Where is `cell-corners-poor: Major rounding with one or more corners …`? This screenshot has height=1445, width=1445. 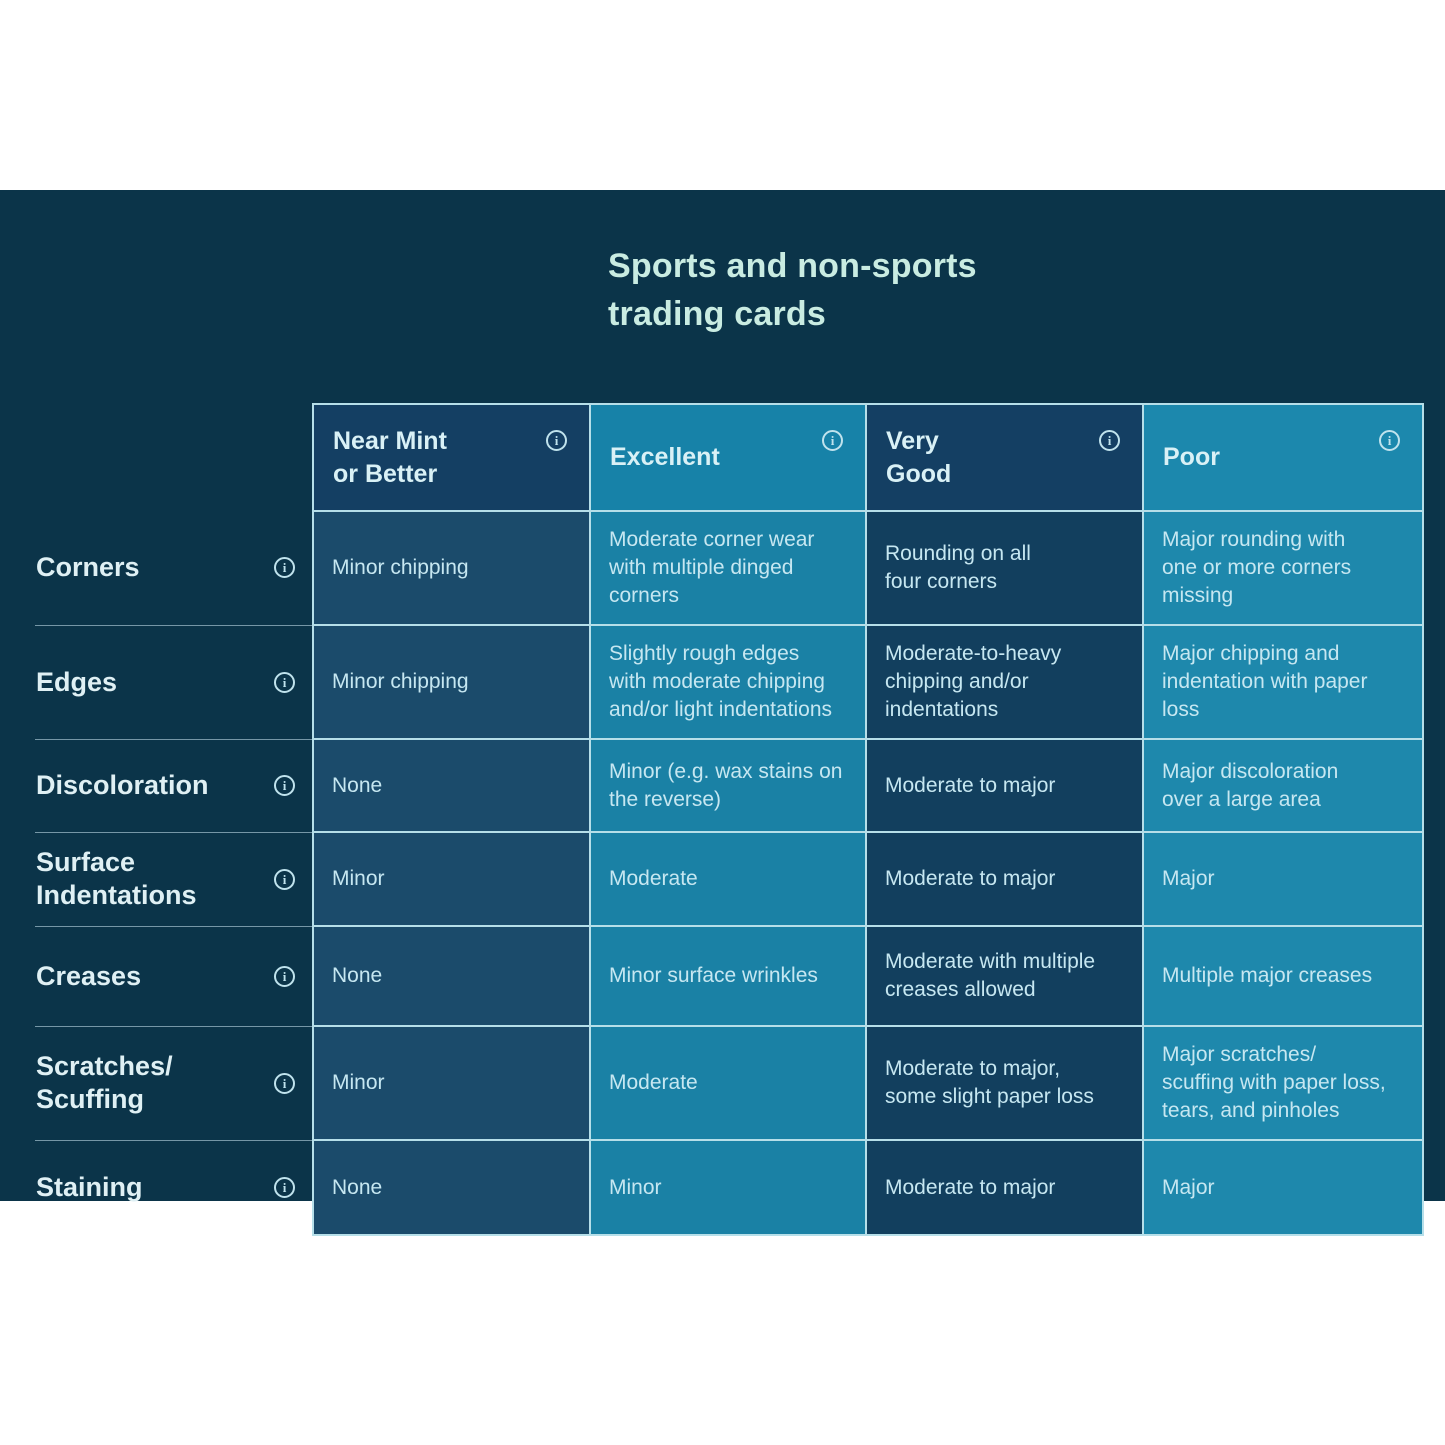
cell-corners-poor: Major rounding with one or more corners … is located at coordinates (1283, 568).